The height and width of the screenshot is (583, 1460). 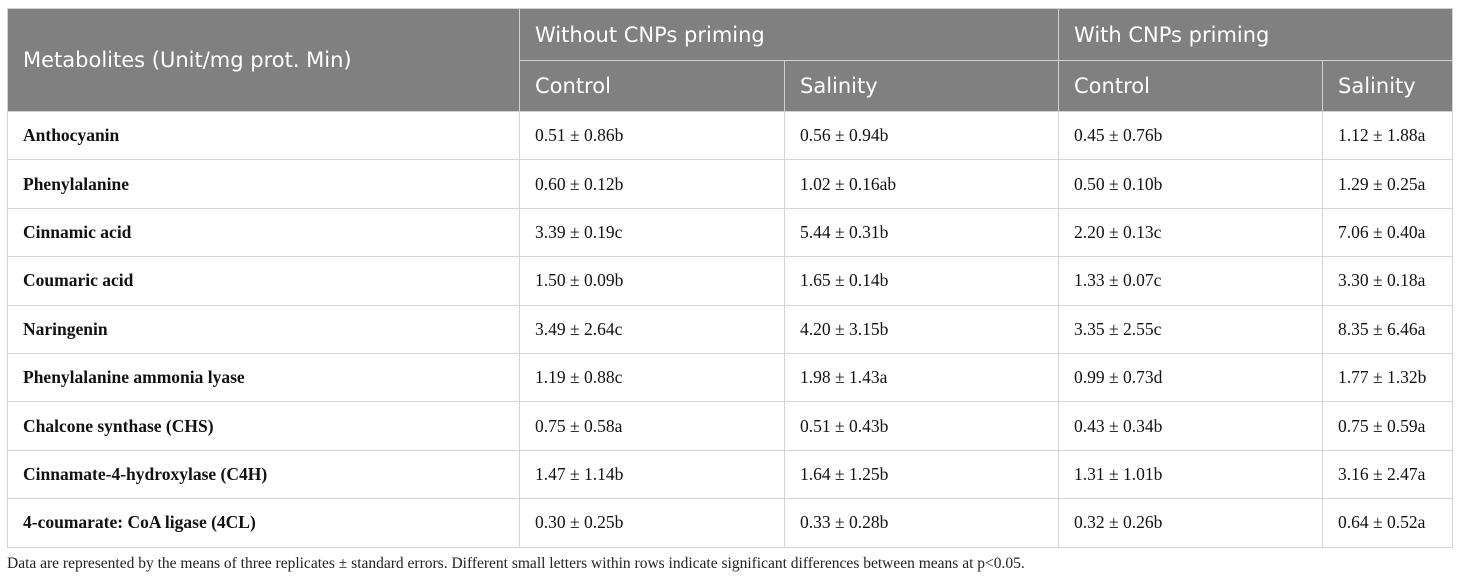 I want to click on cell: 1.50 ± 0.09b, so click(x=652, y=281).